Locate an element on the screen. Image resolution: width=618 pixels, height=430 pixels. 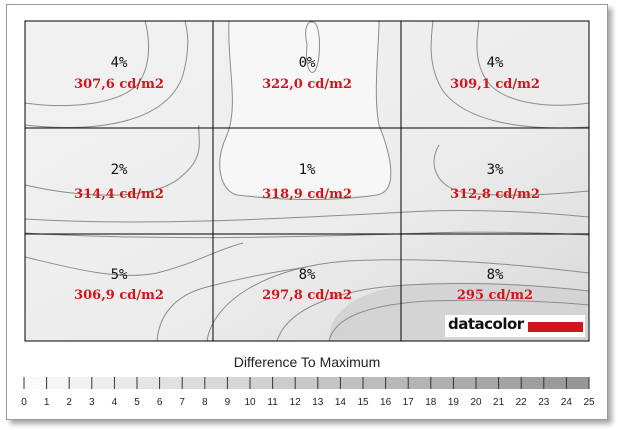
cell-r2c2-luminance: 318,9 cd/m2 is located at coordinates (307, 194).